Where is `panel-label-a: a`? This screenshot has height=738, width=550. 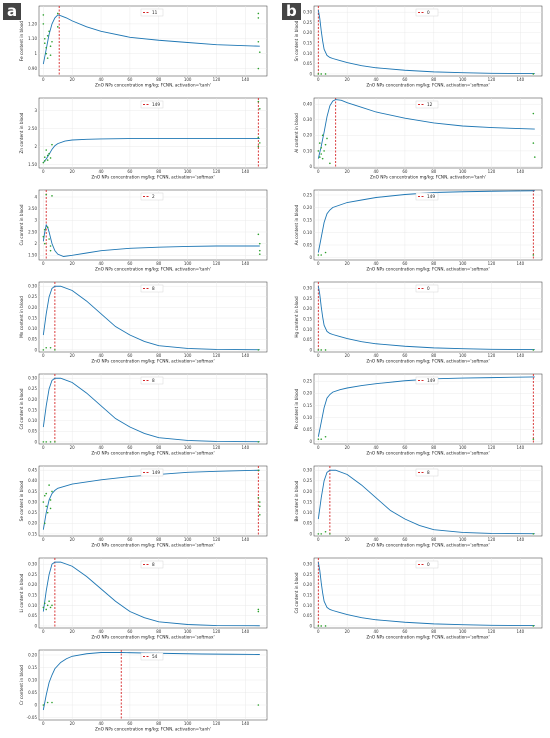 panel-label-a: a is located at coordinates (12, 11).